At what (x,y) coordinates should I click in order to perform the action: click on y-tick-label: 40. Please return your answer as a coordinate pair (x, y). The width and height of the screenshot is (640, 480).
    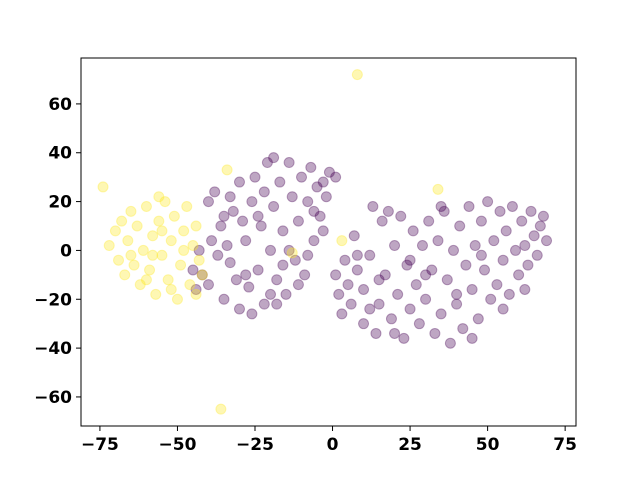
    Looking at the image, I should click on (60, 154).